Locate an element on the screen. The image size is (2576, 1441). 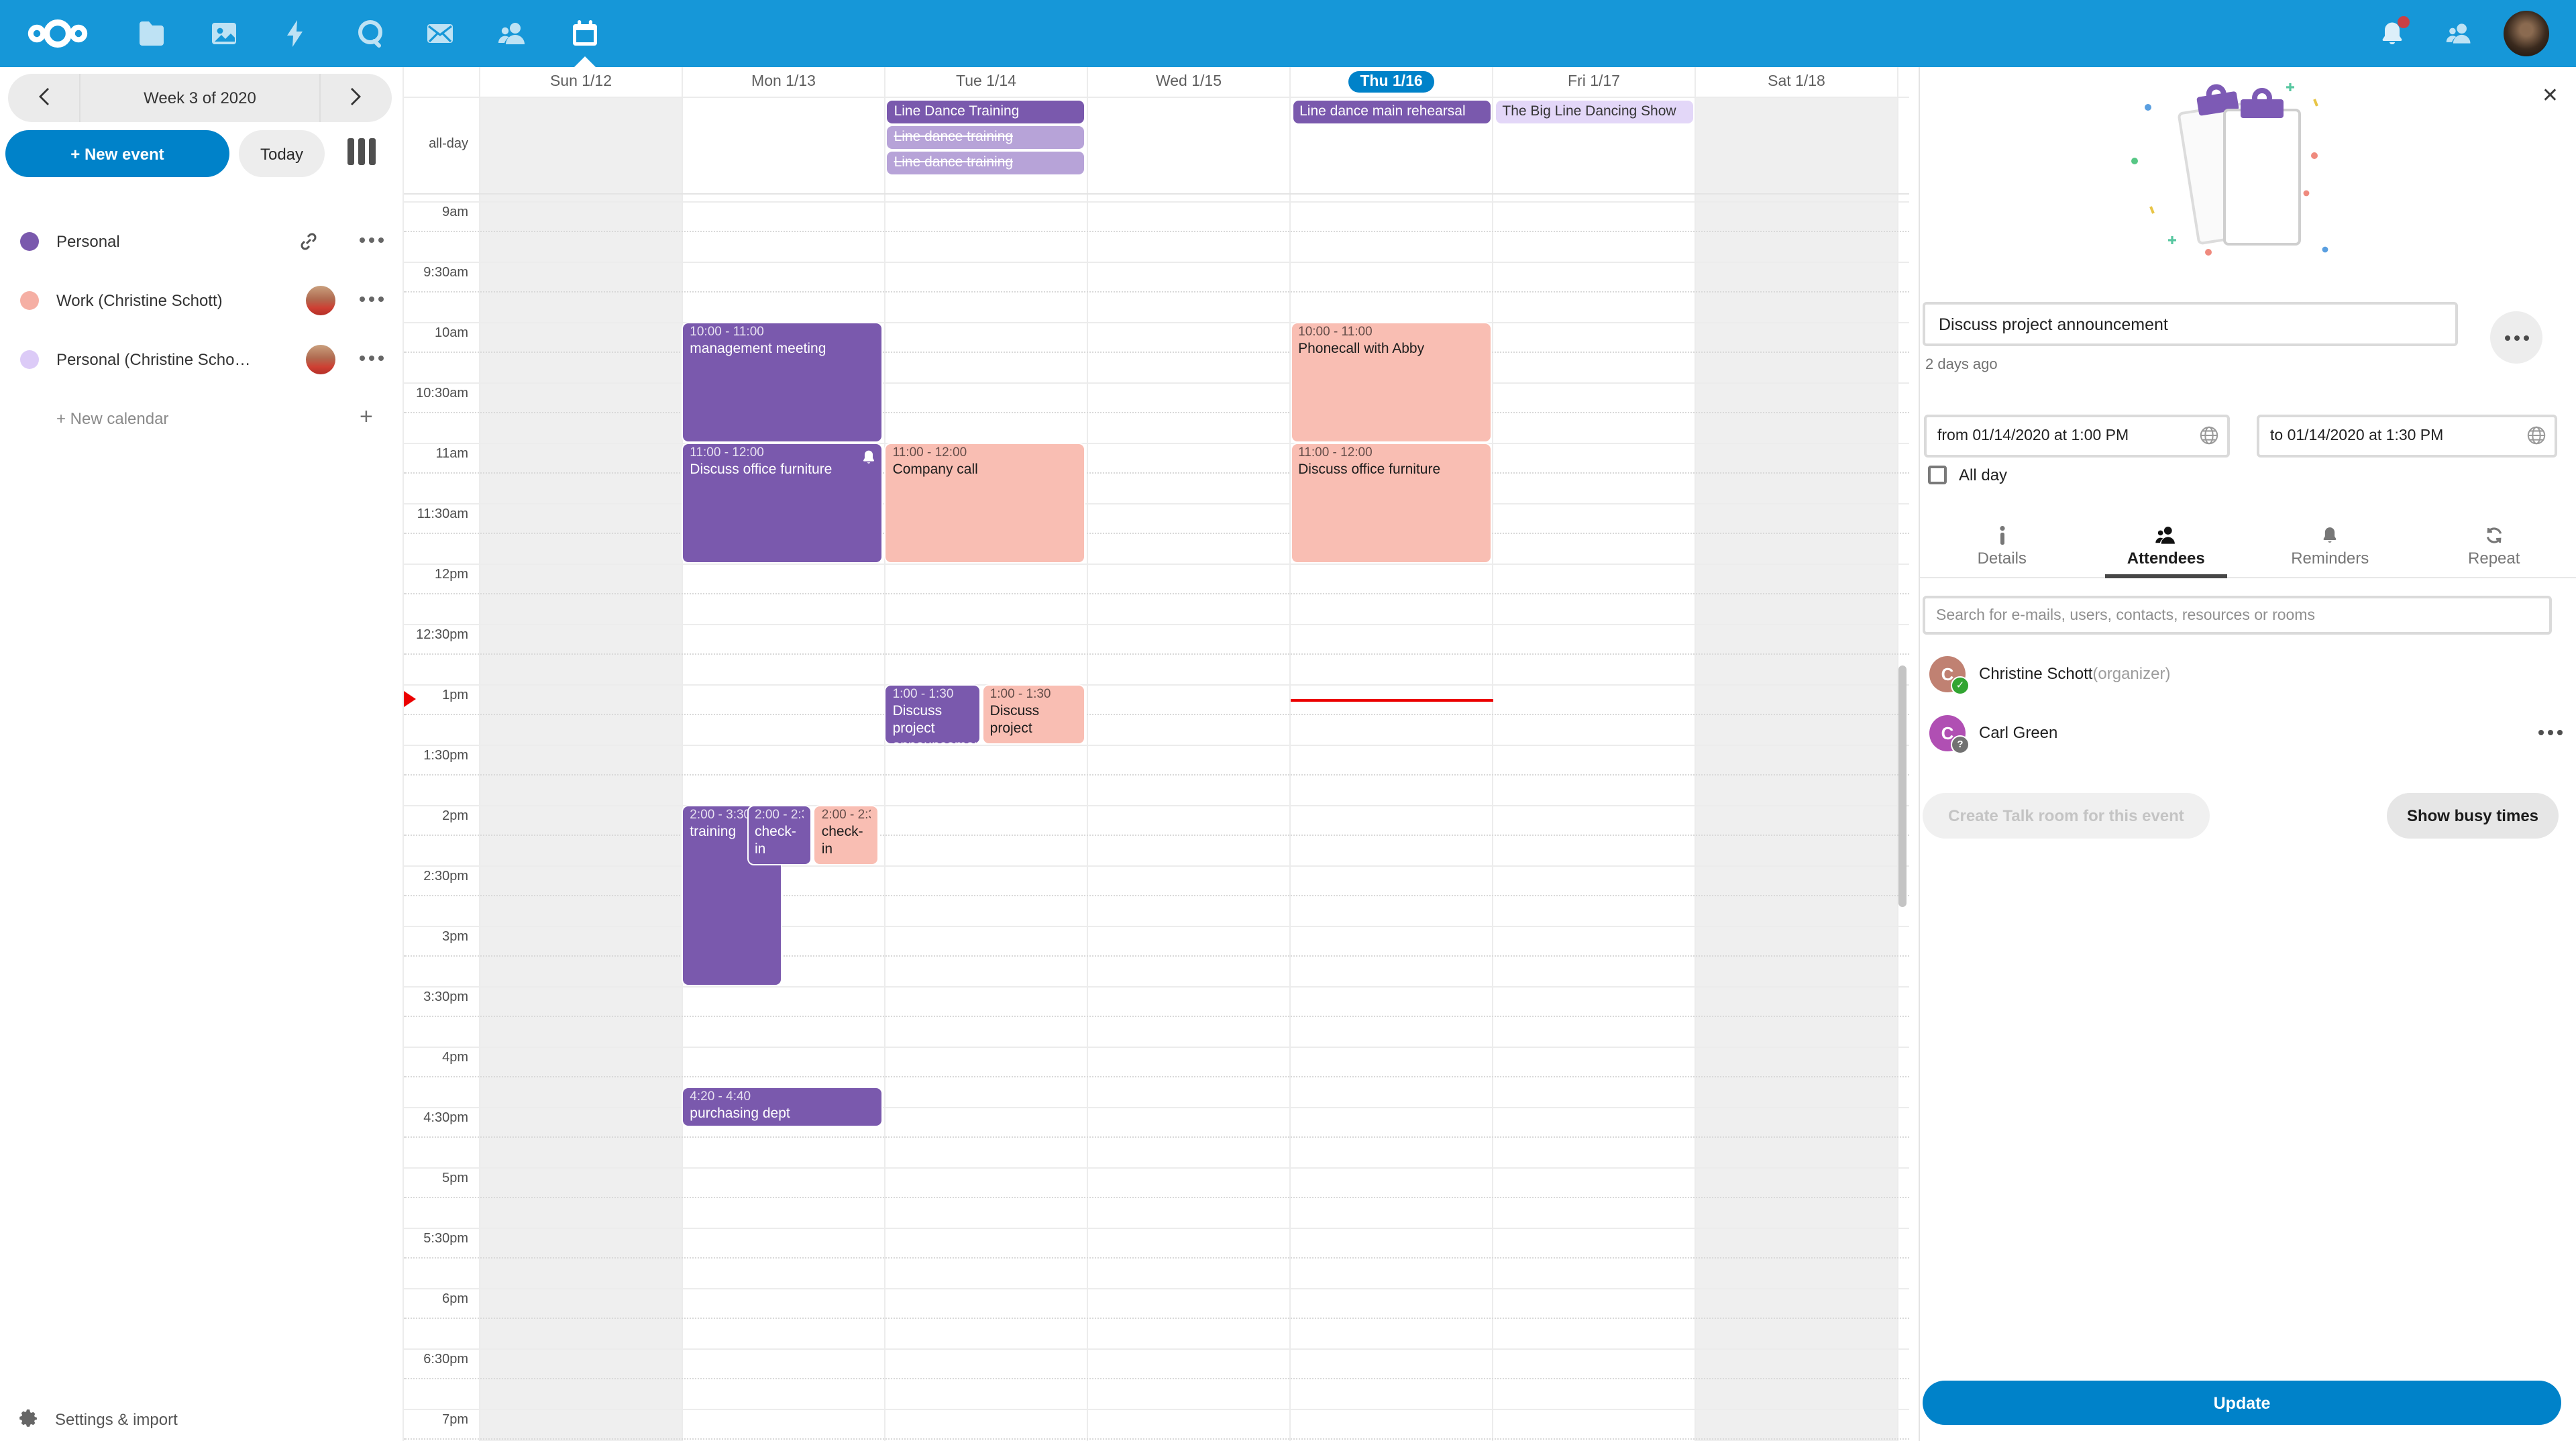
time-label: 6:30pm is located at coordinates (445, 1359).